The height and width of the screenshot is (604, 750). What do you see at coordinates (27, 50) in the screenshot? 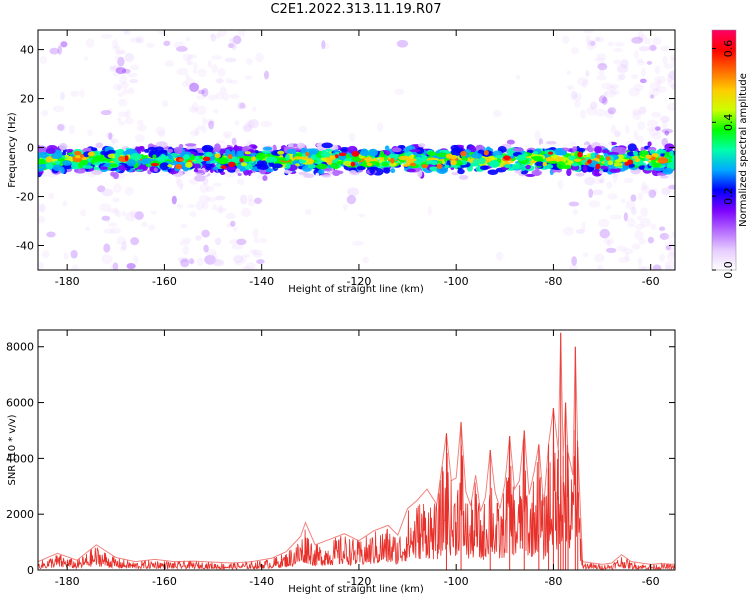
I see `spectrogram-y-tick-label: 40` at bounding box center [27, 50].